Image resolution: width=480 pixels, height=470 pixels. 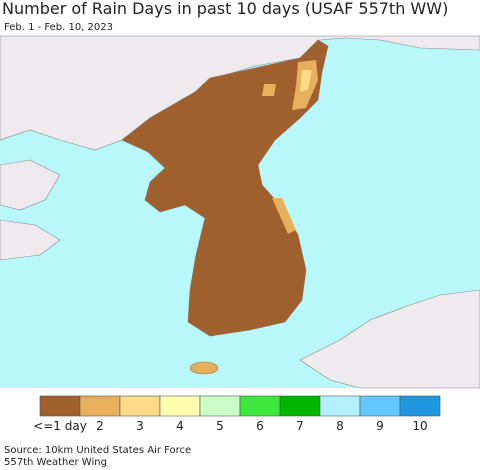 What do you see at coordinates (58, 27) in the screenshot?
I see `subtitle: Feb. 1 - Feb. 10, 2023` at bounding box center [58, 27].